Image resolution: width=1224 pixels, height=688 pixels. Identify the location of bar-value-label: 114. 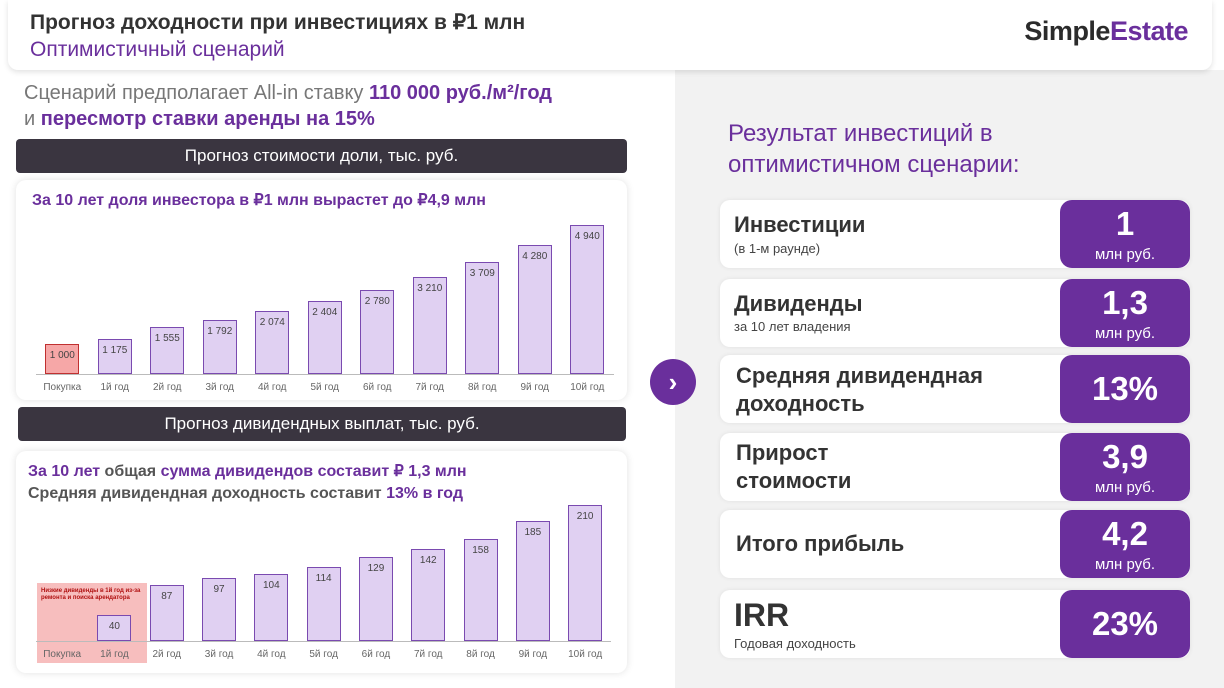
(323, 579).